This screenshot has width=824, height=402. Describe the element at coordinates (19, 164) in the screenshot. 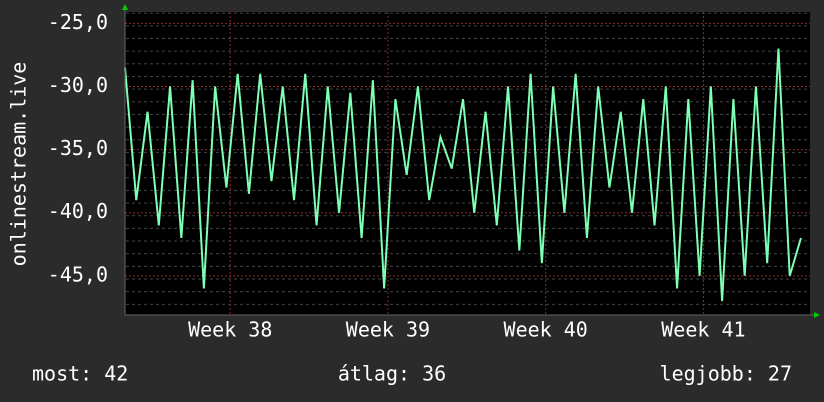

I see `y-axis-label: onlinestream.live` at that location.